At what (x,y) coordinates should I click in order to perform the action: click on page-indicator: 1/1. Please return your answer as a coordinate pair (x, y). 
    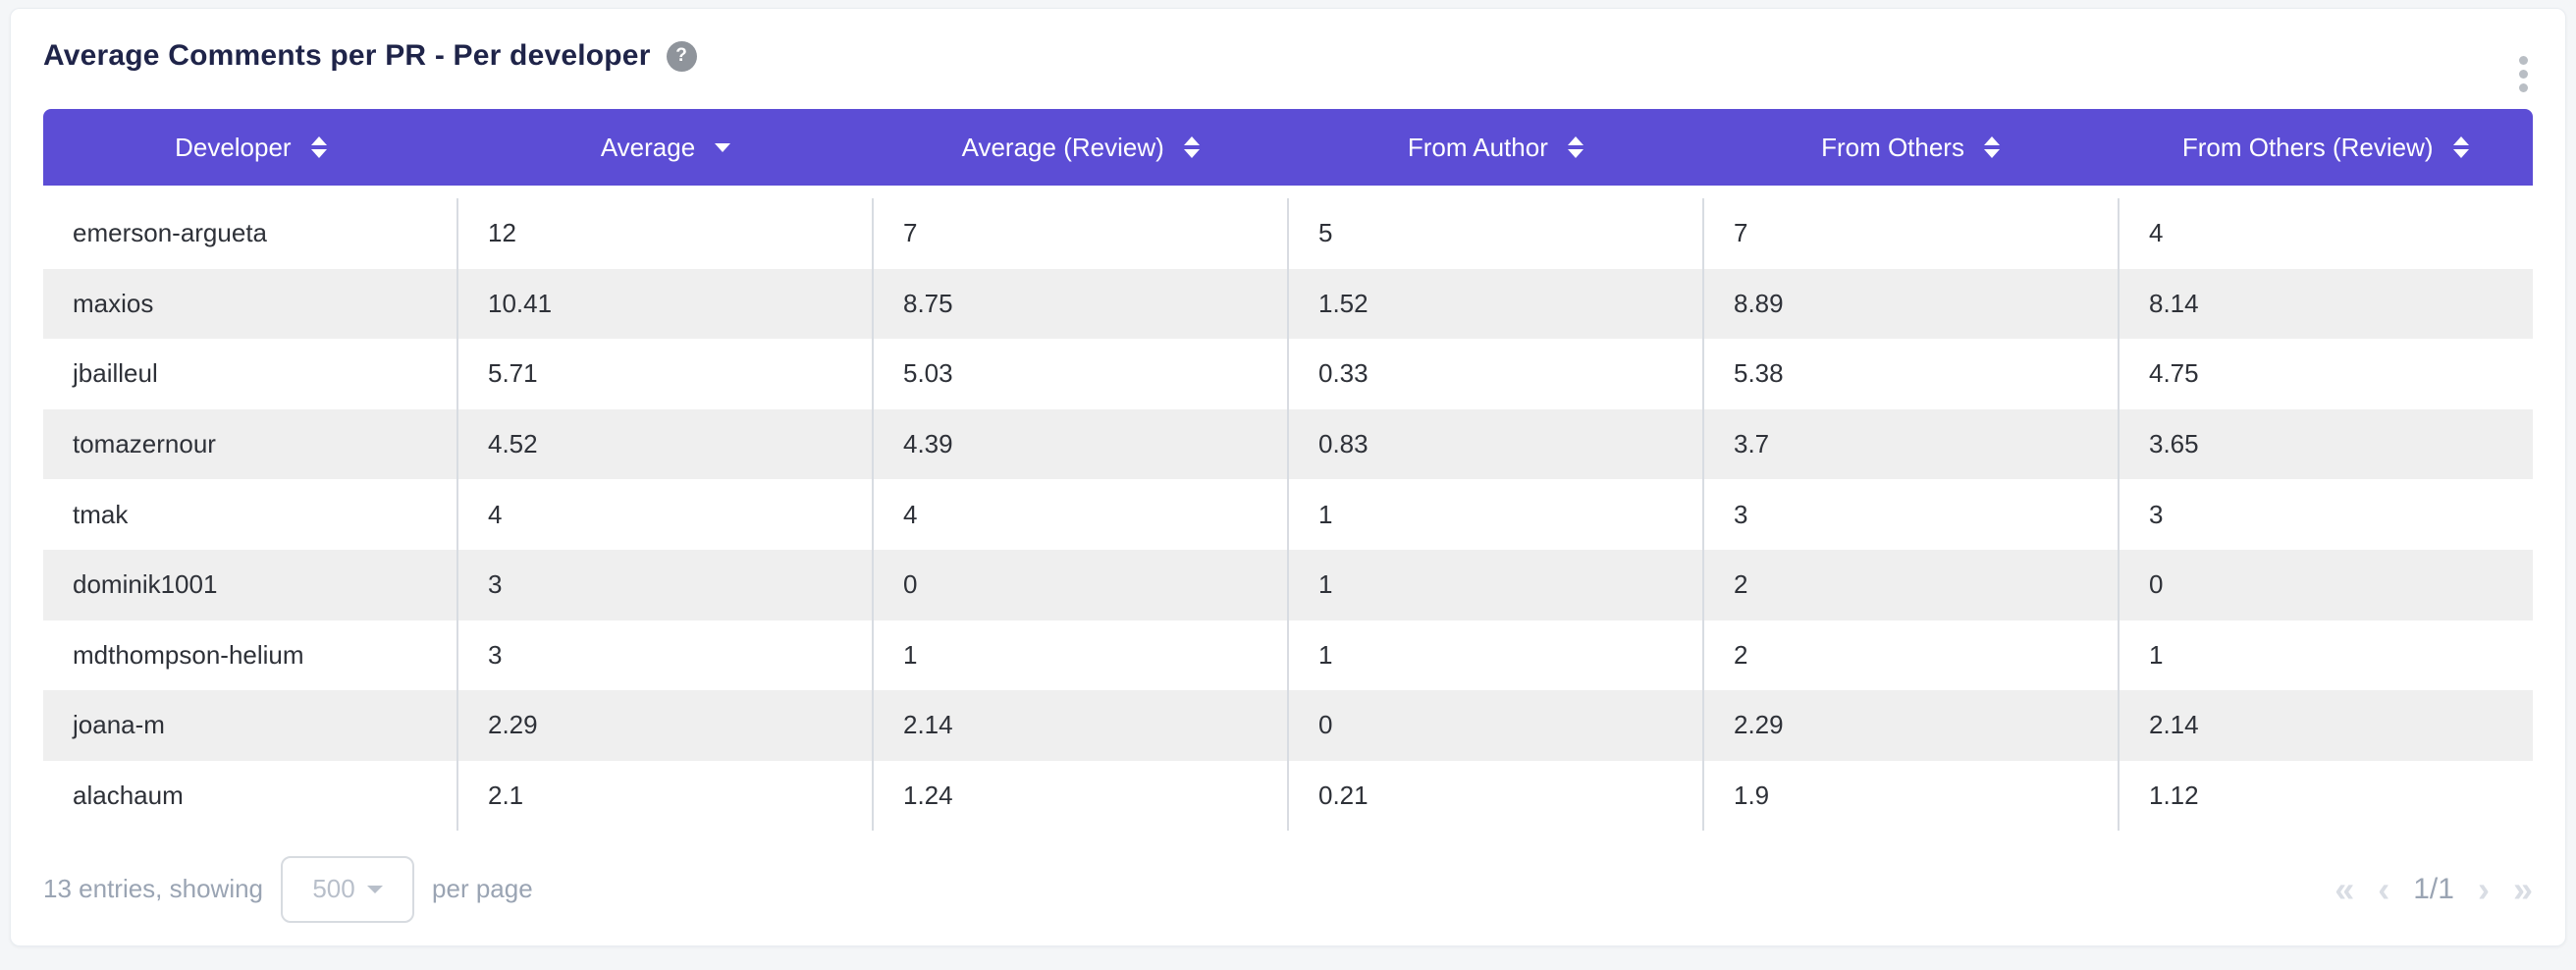
    Looking at the image, I should click on (2433, 888).